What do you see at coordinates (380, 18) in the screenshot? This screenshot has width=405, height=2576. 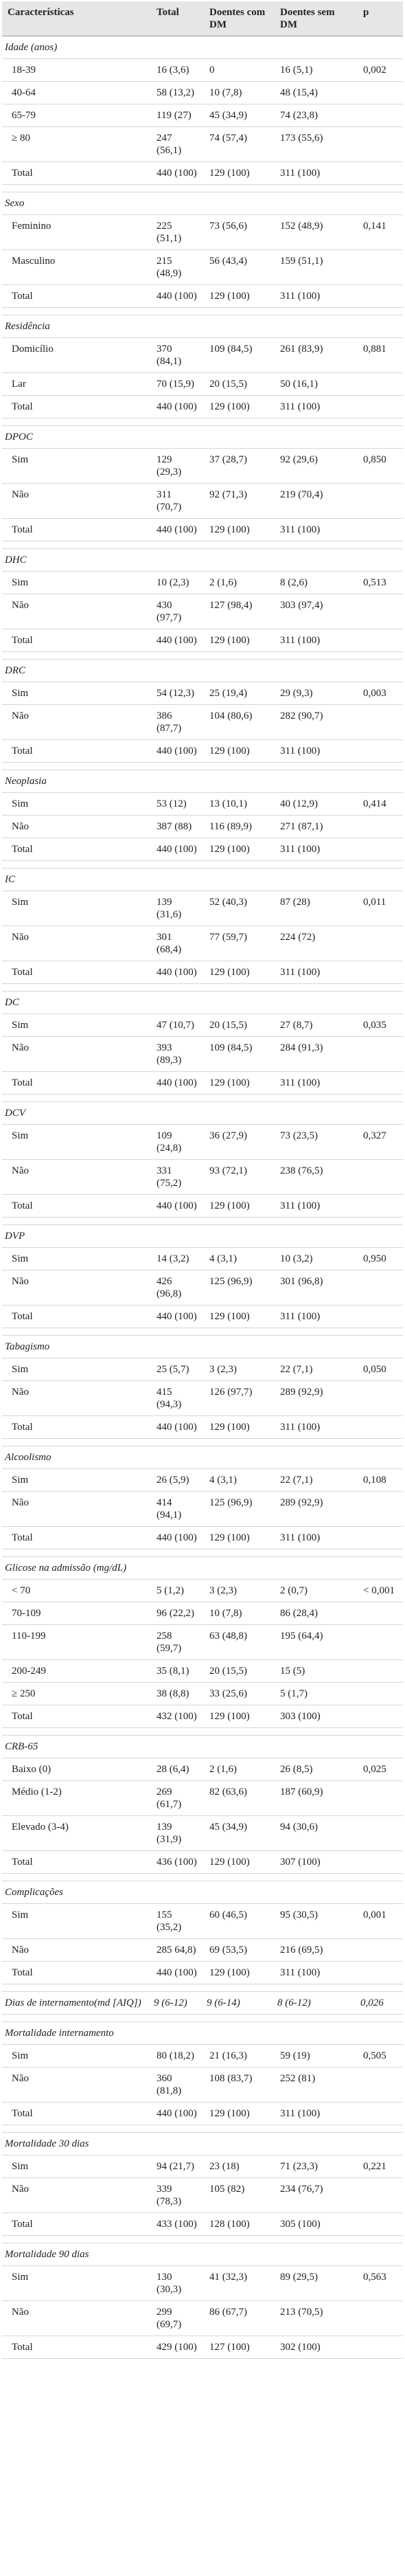 I see `header-cell: p` at bounding box center [380, 18].